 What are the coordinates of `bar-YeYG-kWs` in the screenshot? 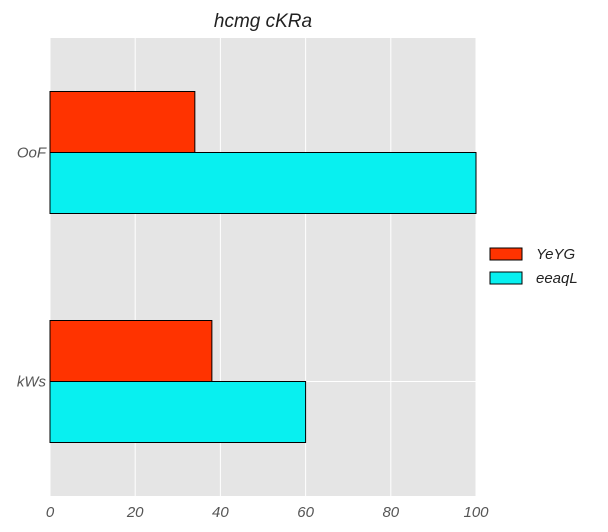 It's located at (131, 351).